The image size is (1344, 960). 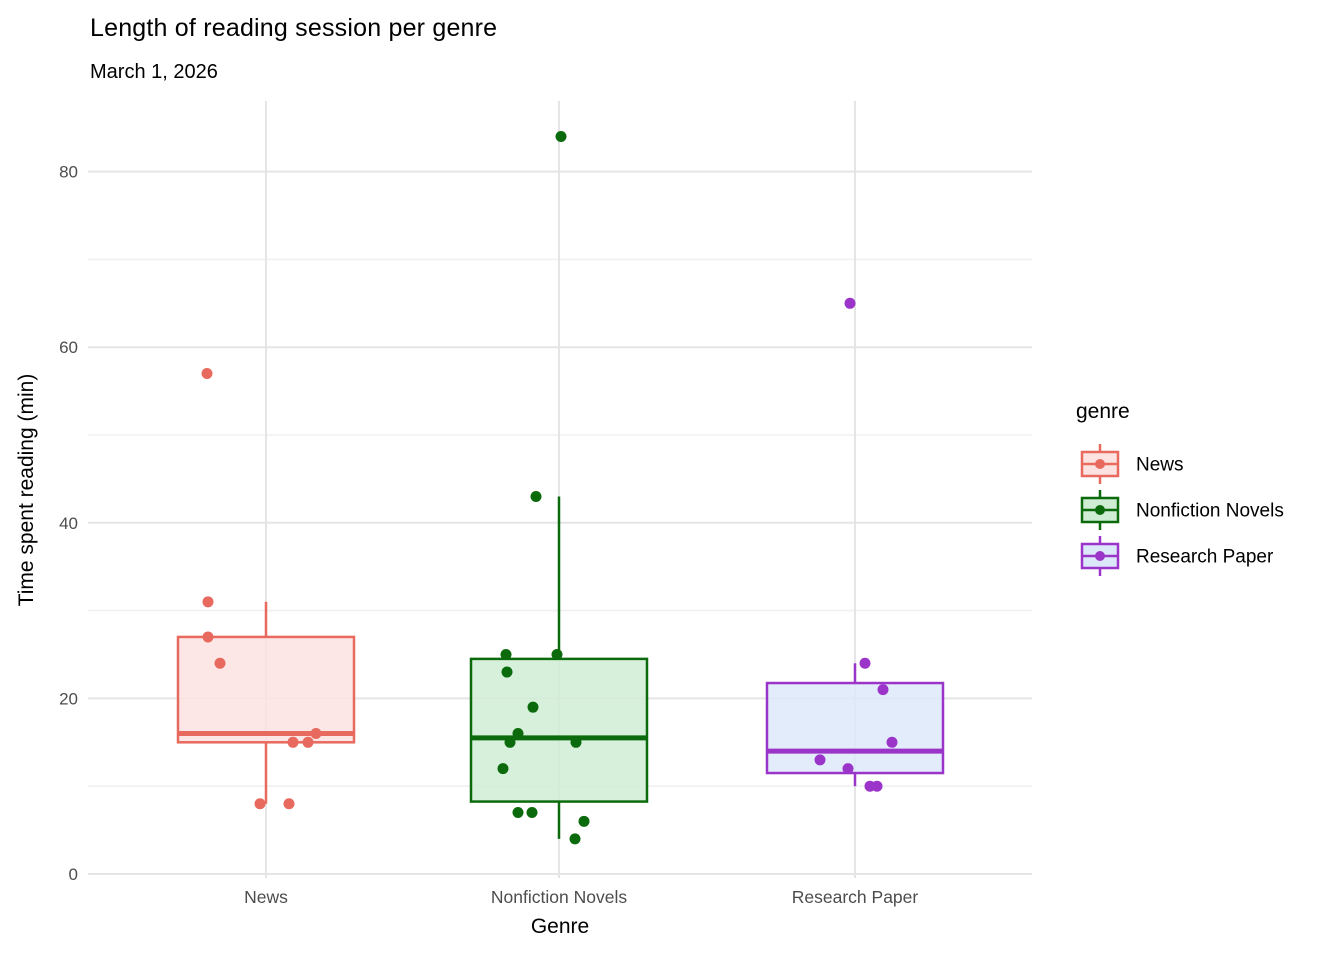 What do you see at coordinates (559, 730) in the screenshot?
I see `box-nonfiction-novels` at bounding box center [559, 730].